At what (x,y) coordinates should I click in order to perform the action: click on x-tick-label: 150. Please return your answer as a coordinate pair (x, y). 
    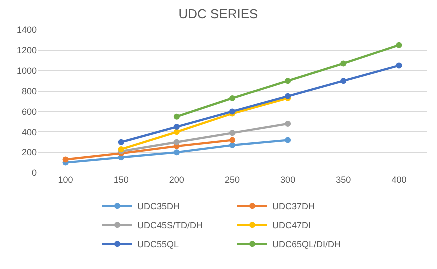
    Looking at the image, I should click on (121, 180).